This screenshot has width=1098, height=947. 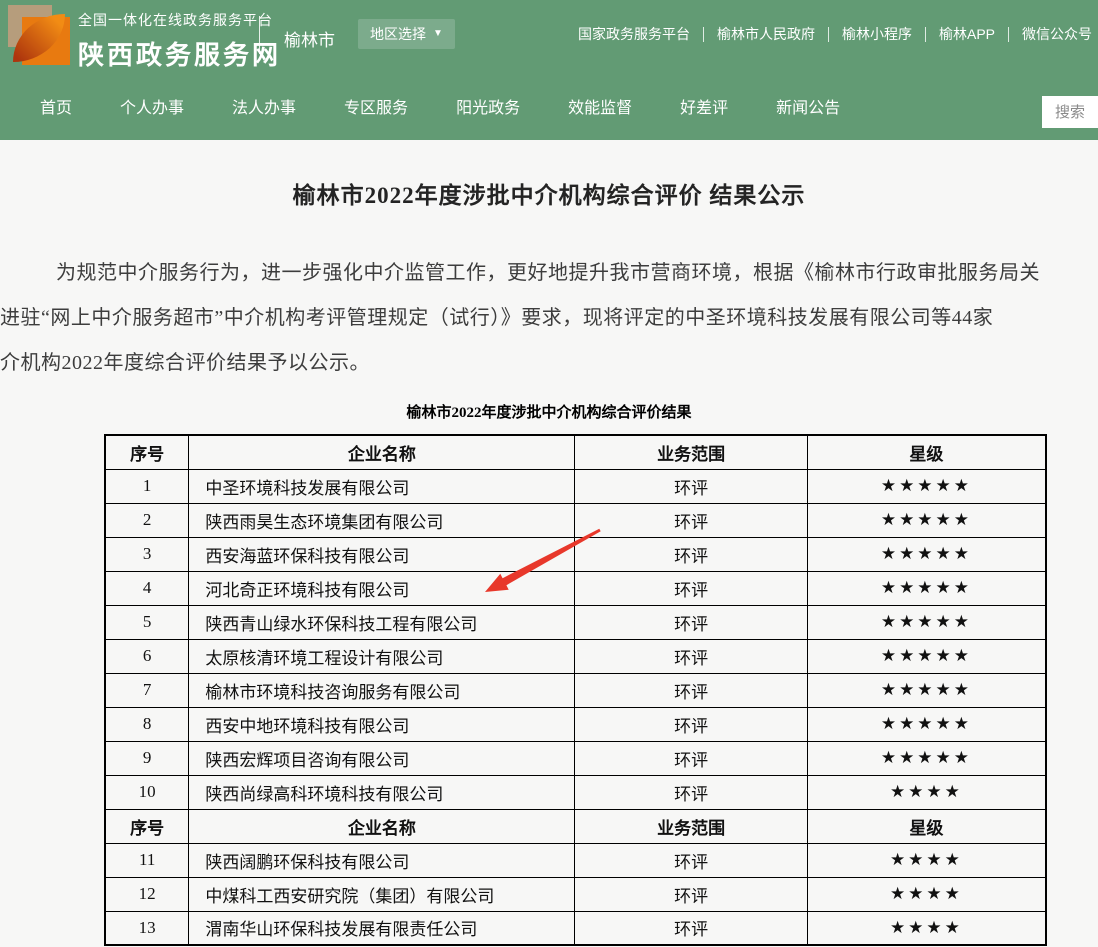 I want to click on region-selector-button: 地区选择 ▼, so click(x=406, y=34).